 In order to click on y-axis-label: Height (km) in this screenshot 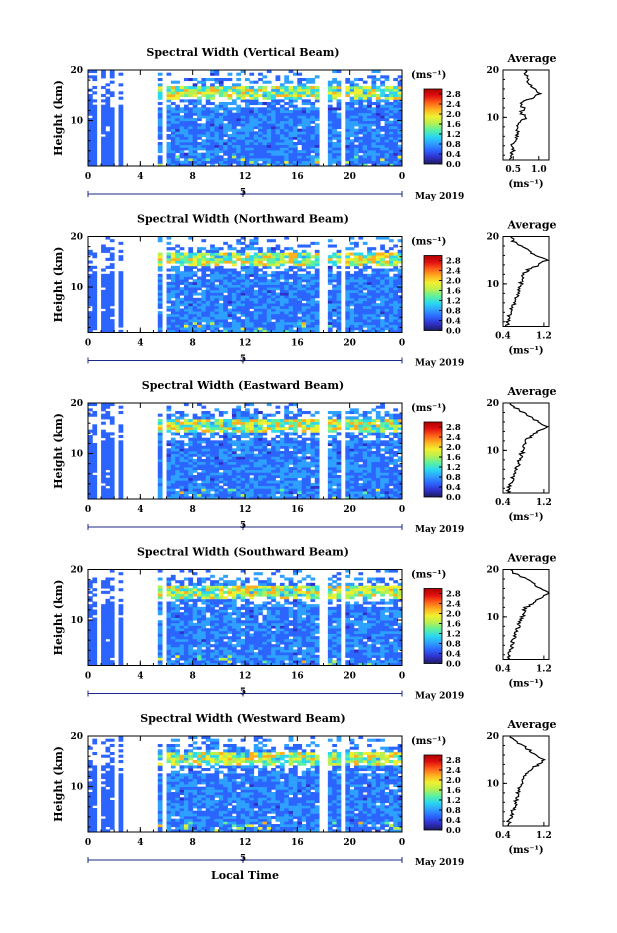, I will do `click(58, 285)`.